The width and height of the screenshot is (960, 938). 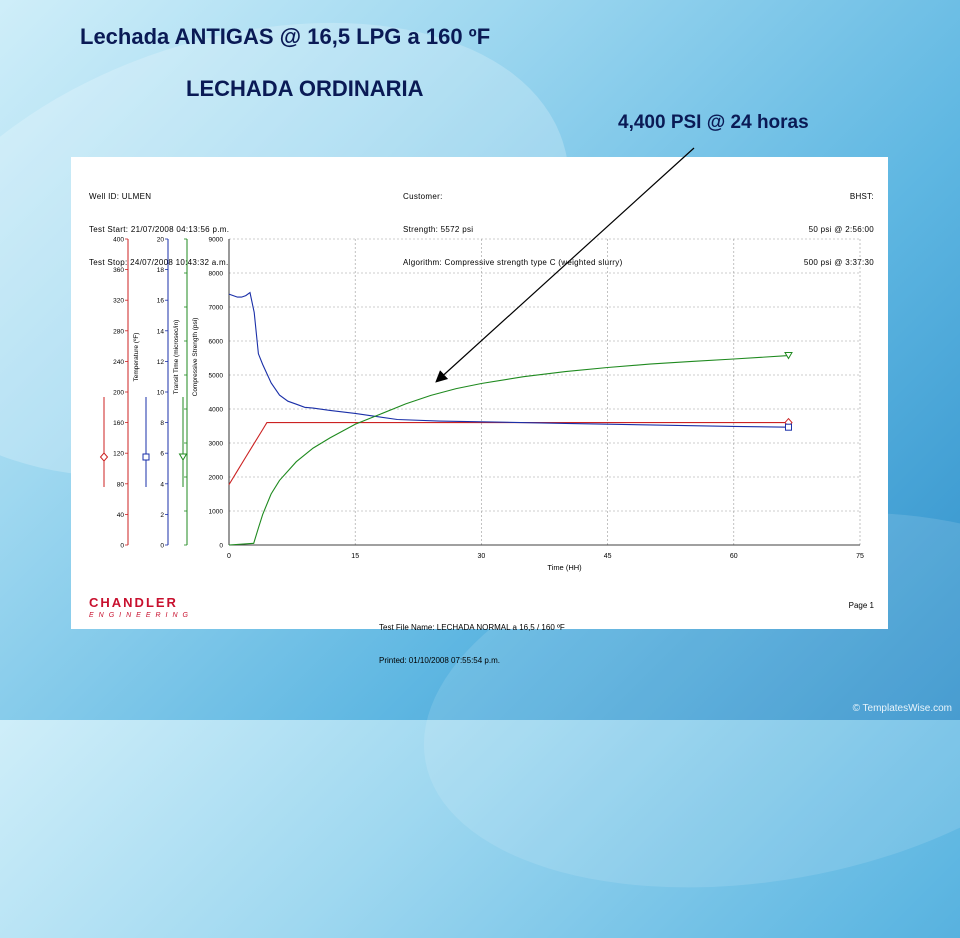 What do you see at coordinates (159, 262) in the screenshot?
I see `test-stop: Test Stop: 24/07/2008 10:43:32 a.m.` at bounding box center [159, 262].